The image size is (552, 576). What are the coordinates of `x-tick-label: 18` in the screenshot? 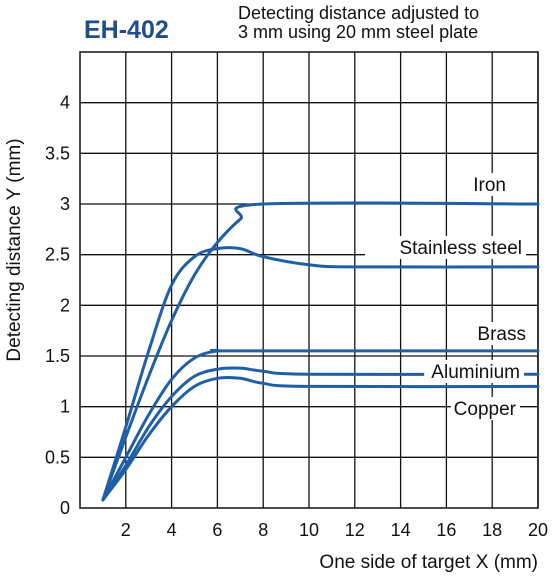 It's located at (492, 530).